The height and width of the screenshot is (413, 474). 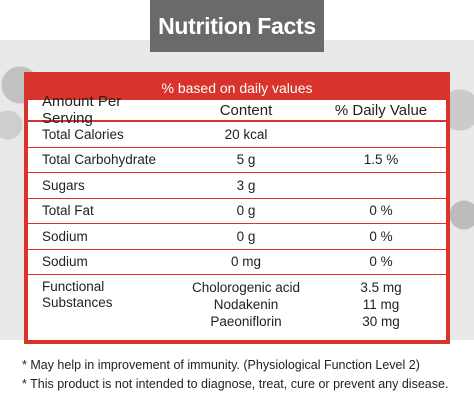 I want to click on column-header-content: Content, so click(x=246, y=110).